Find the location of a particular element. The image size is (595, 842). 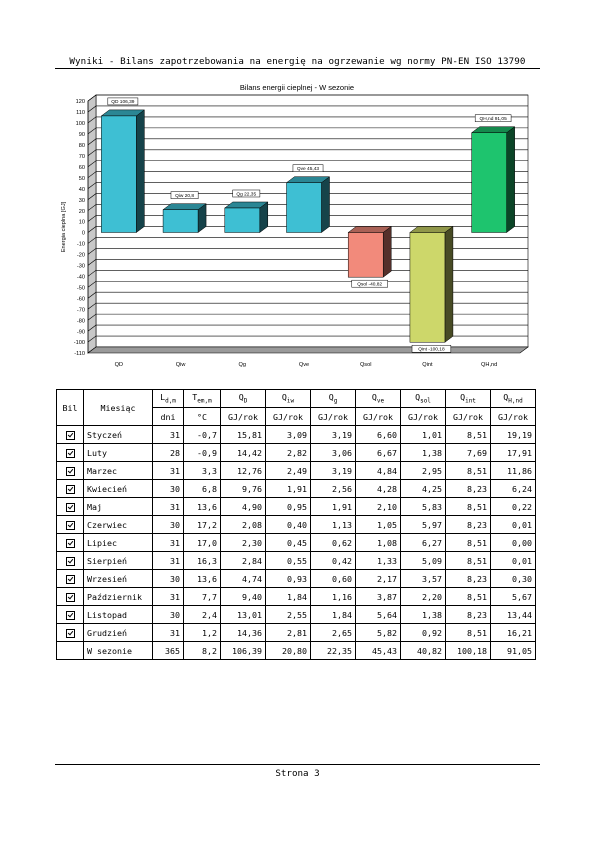

col-header-qd-main: Q is located at coordinates (241, 397).